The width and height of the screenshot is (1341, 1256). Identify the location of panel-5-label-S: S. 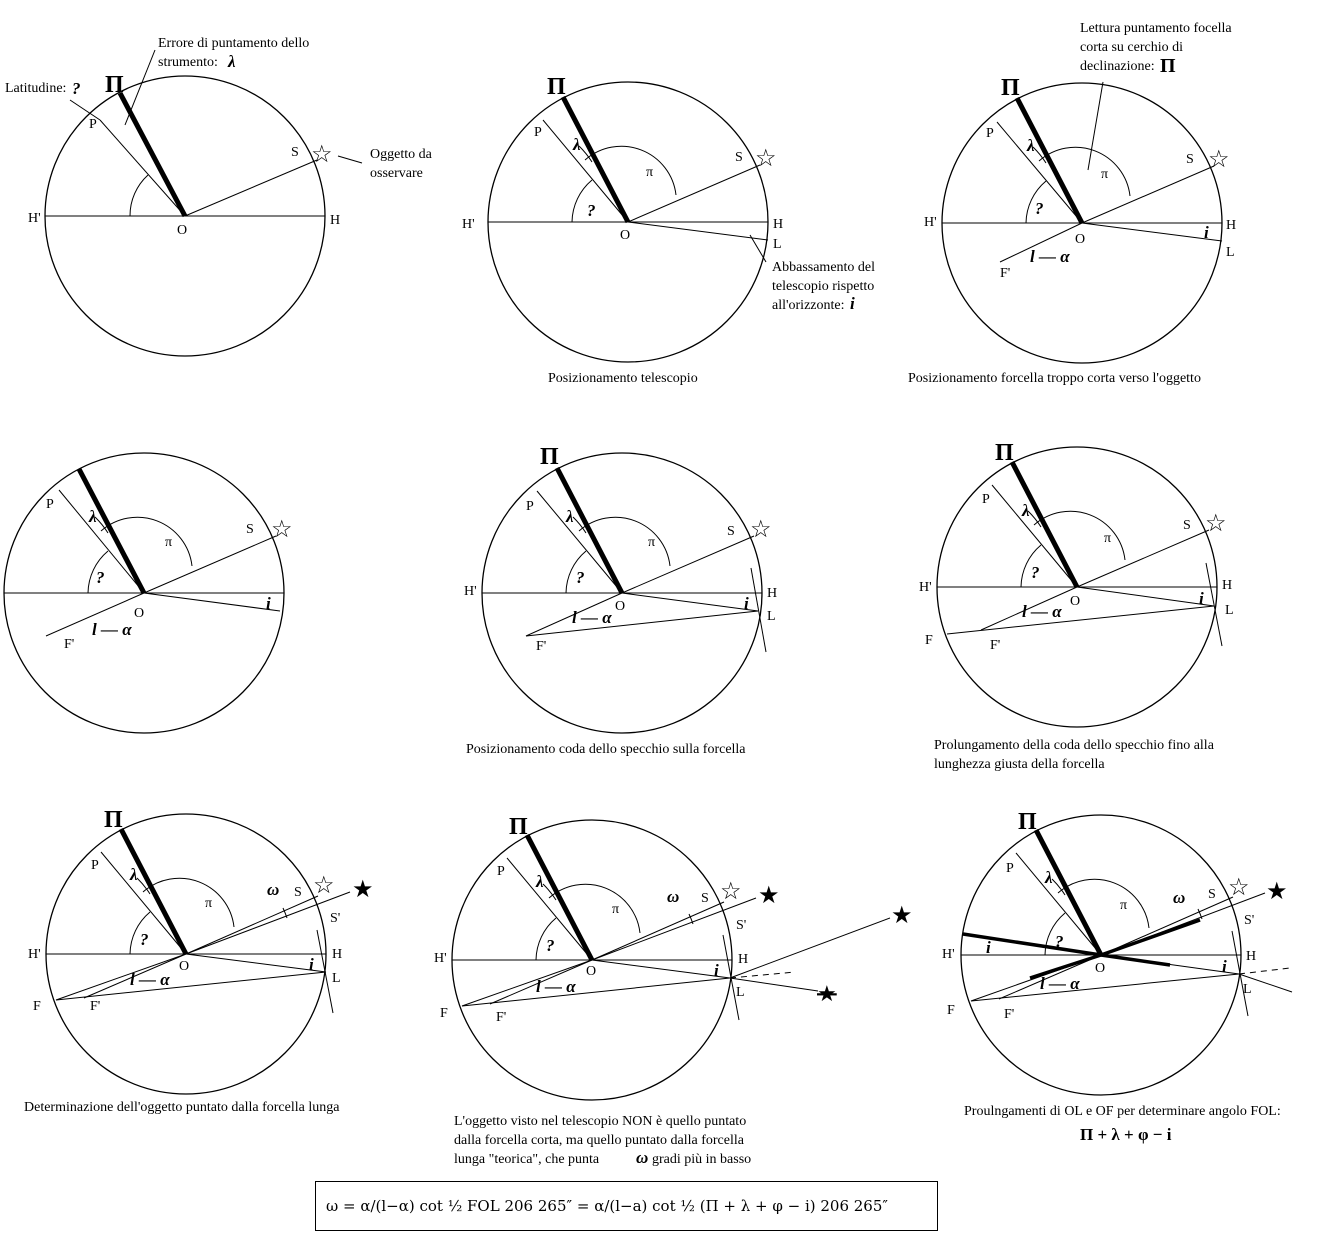
(731, 531).